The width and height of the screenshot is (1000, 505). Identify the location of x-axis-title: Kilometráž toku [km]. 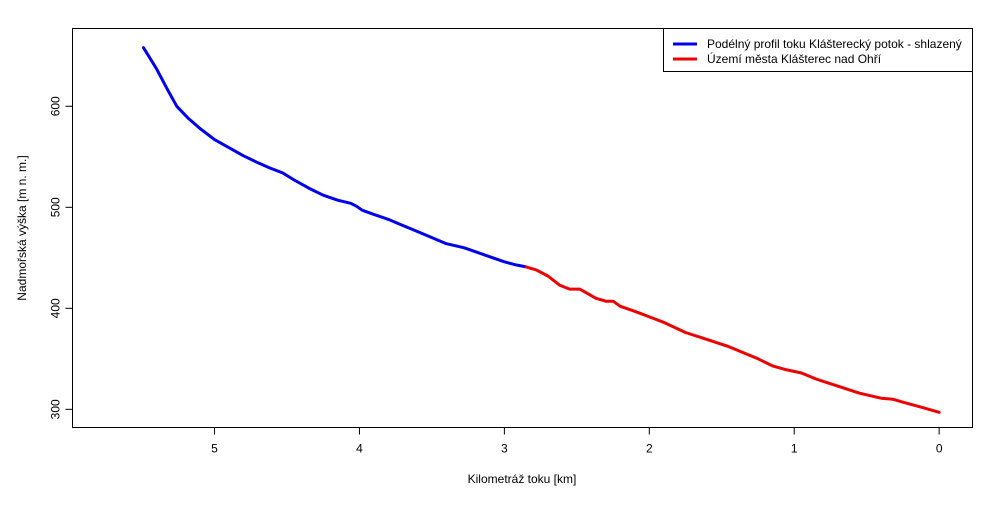
(522, 479).